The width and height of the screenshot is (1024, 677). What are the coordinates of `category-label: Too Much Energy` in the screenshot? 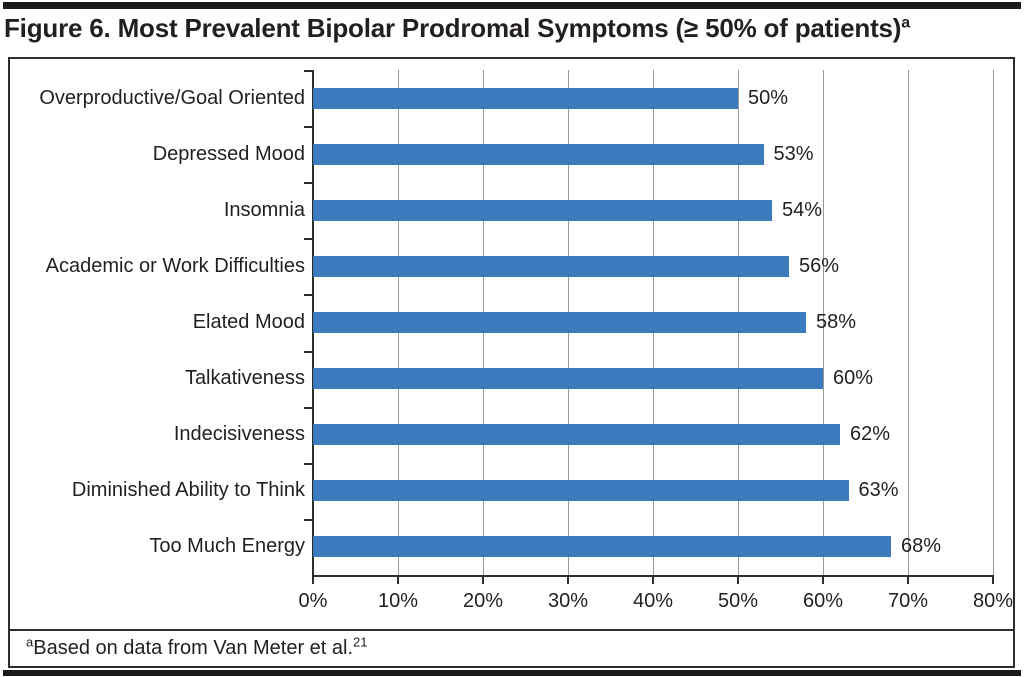 It's located at (227, 546).